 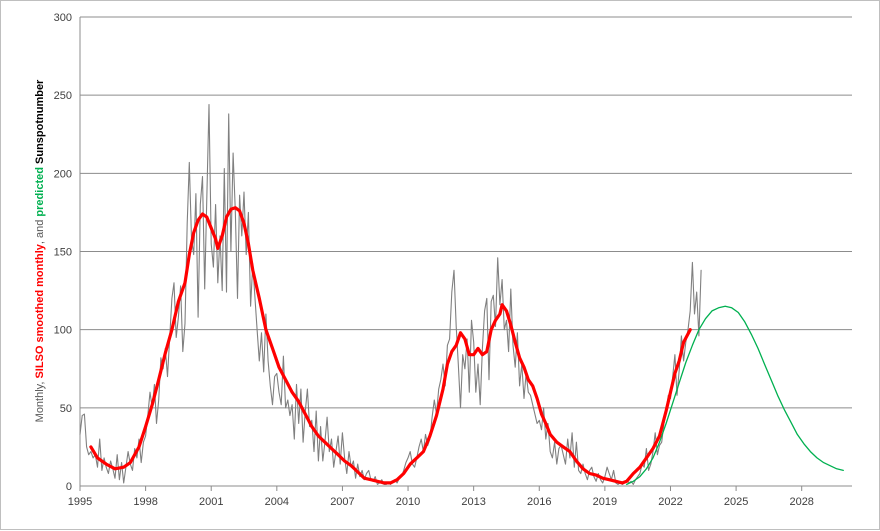 I want to click on y-tick-150: 150, so click(x=63, y=253).